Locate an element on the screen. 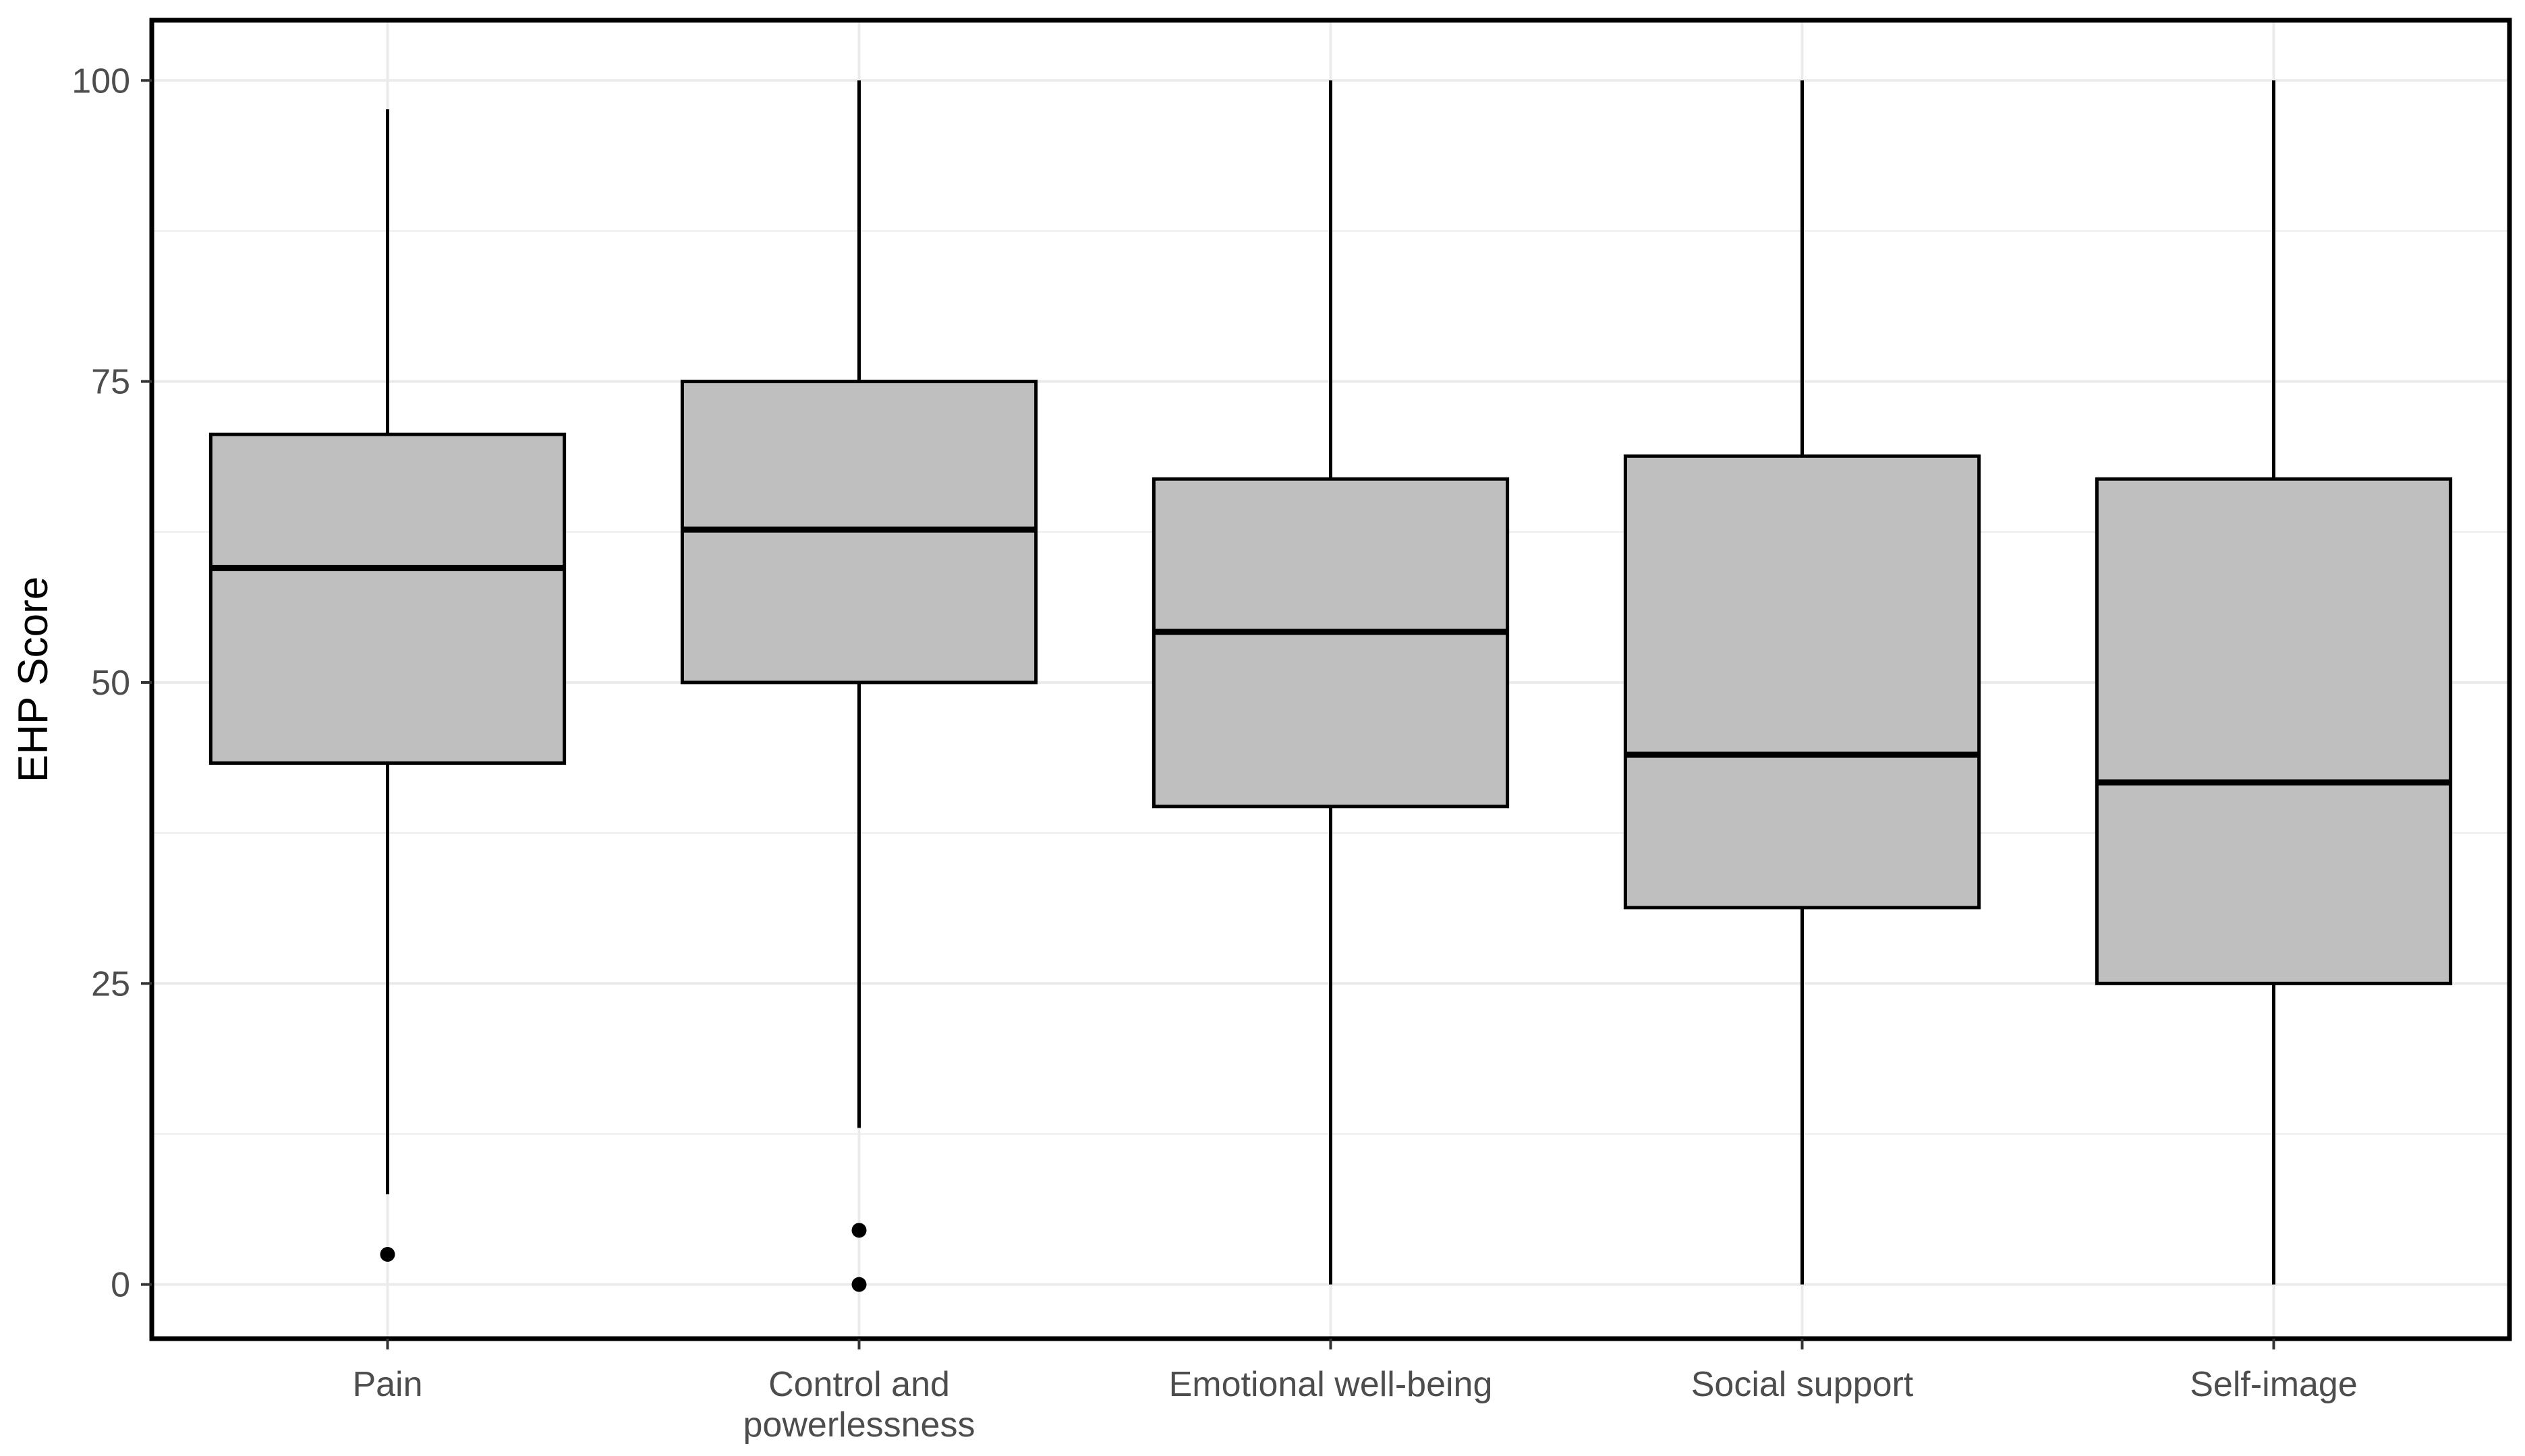  y-axis-ticks: 0 25 50 75 100 is located at coordinates (112, 683).